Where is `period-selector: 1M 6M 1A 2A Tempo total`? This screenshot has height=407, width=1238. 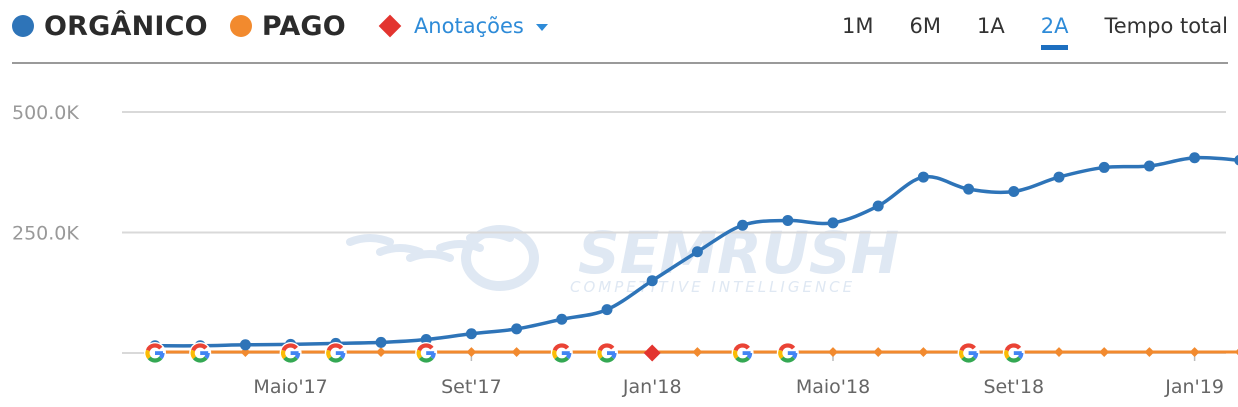
period-selector: 1M 6M 1A 2A Tempo total is located at coordinates (1017, 32).